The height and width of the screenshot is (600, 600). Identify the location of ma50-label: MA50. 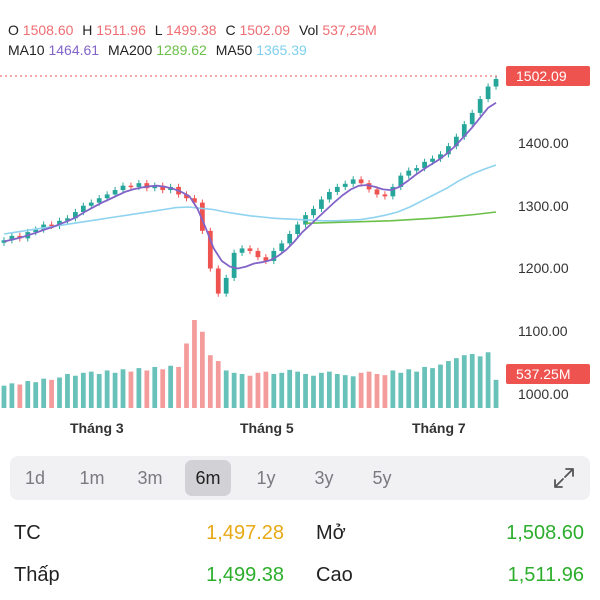
(234, 50).